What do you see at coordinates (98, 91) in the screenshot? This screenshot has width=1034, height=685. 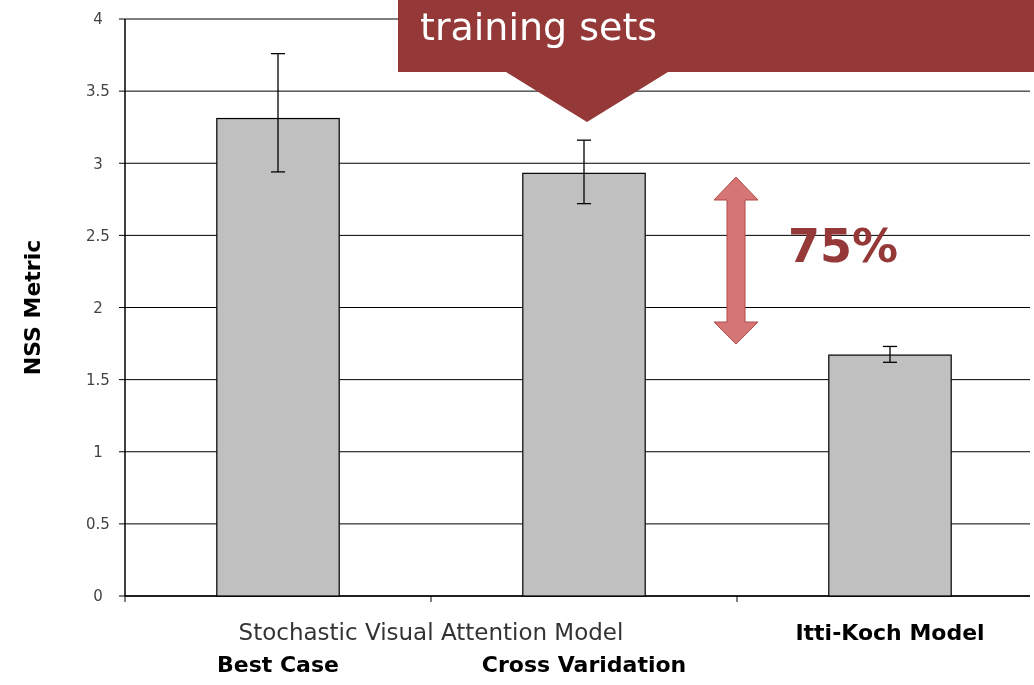 I see `y-tick-label: 3.5` at bounding box center [98, 91].